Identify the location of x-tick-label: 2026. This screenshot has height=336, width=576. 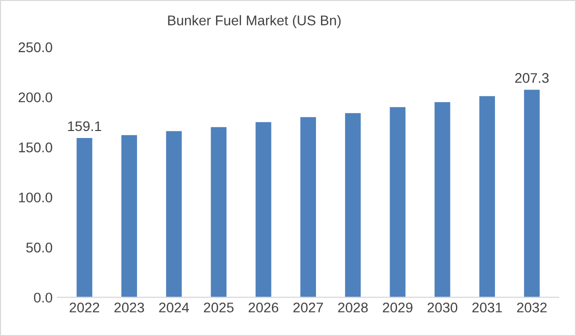
(263, 307).